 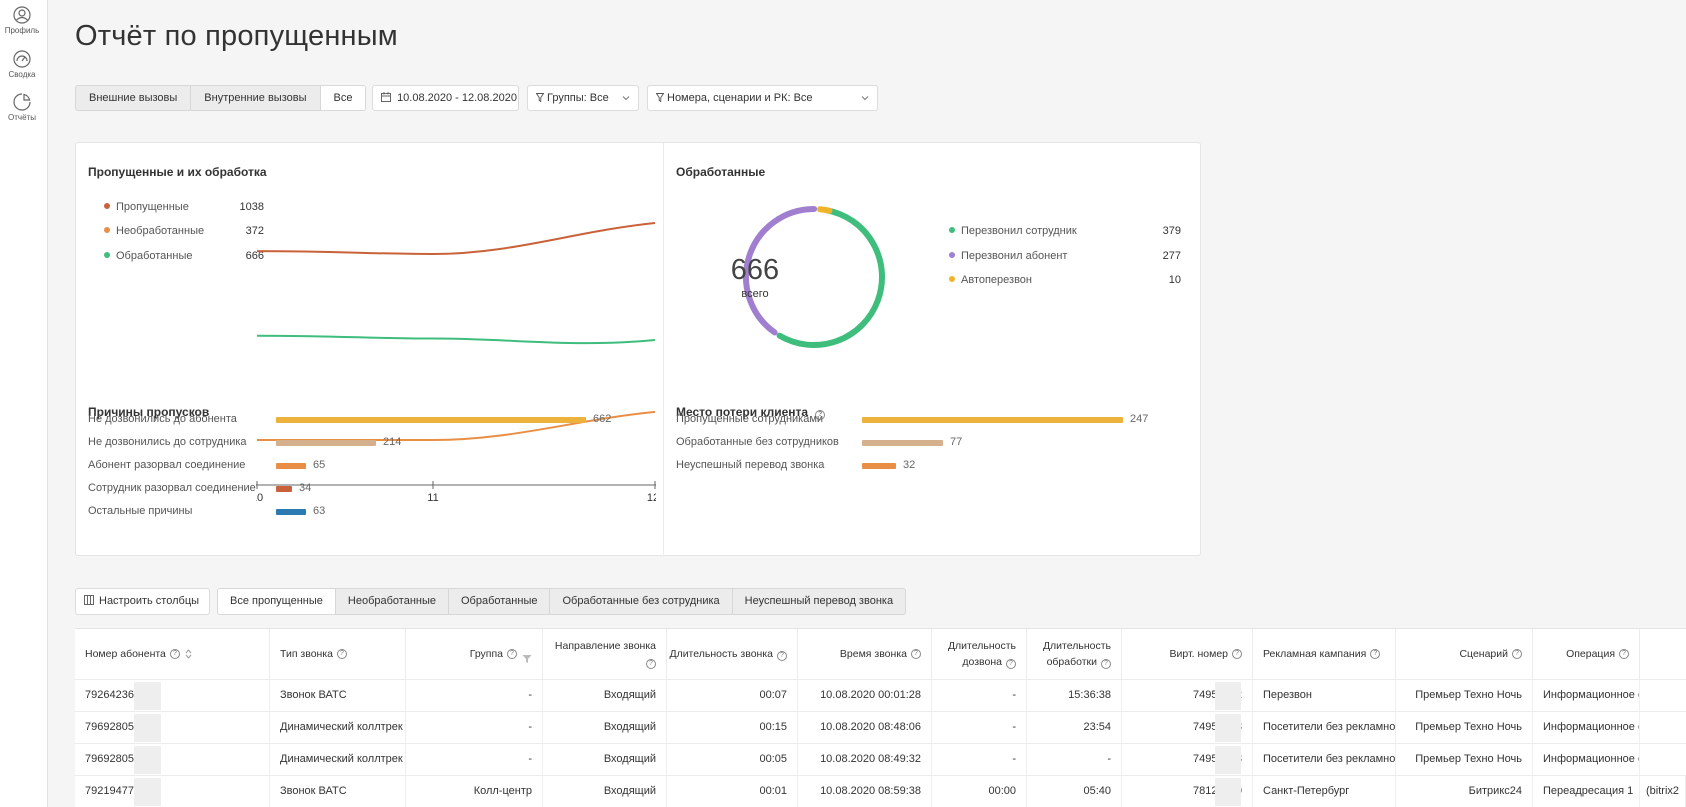 I want to click on table-cell: Посетители без рекламно, so click(x=1324, y=760).